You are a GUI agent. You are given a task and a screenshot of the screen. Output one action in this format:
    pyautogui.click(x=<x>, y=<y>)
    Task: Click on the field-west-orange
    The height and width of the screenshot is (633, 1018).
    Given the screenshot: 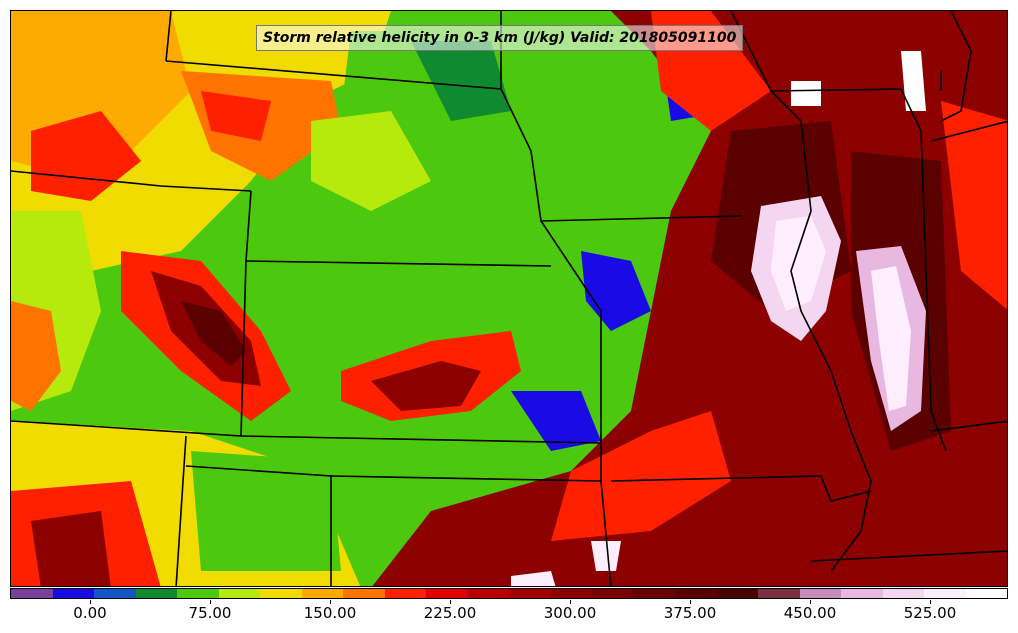 What is the action you would take?
    pyautogui.click(x=36, y=356)
    